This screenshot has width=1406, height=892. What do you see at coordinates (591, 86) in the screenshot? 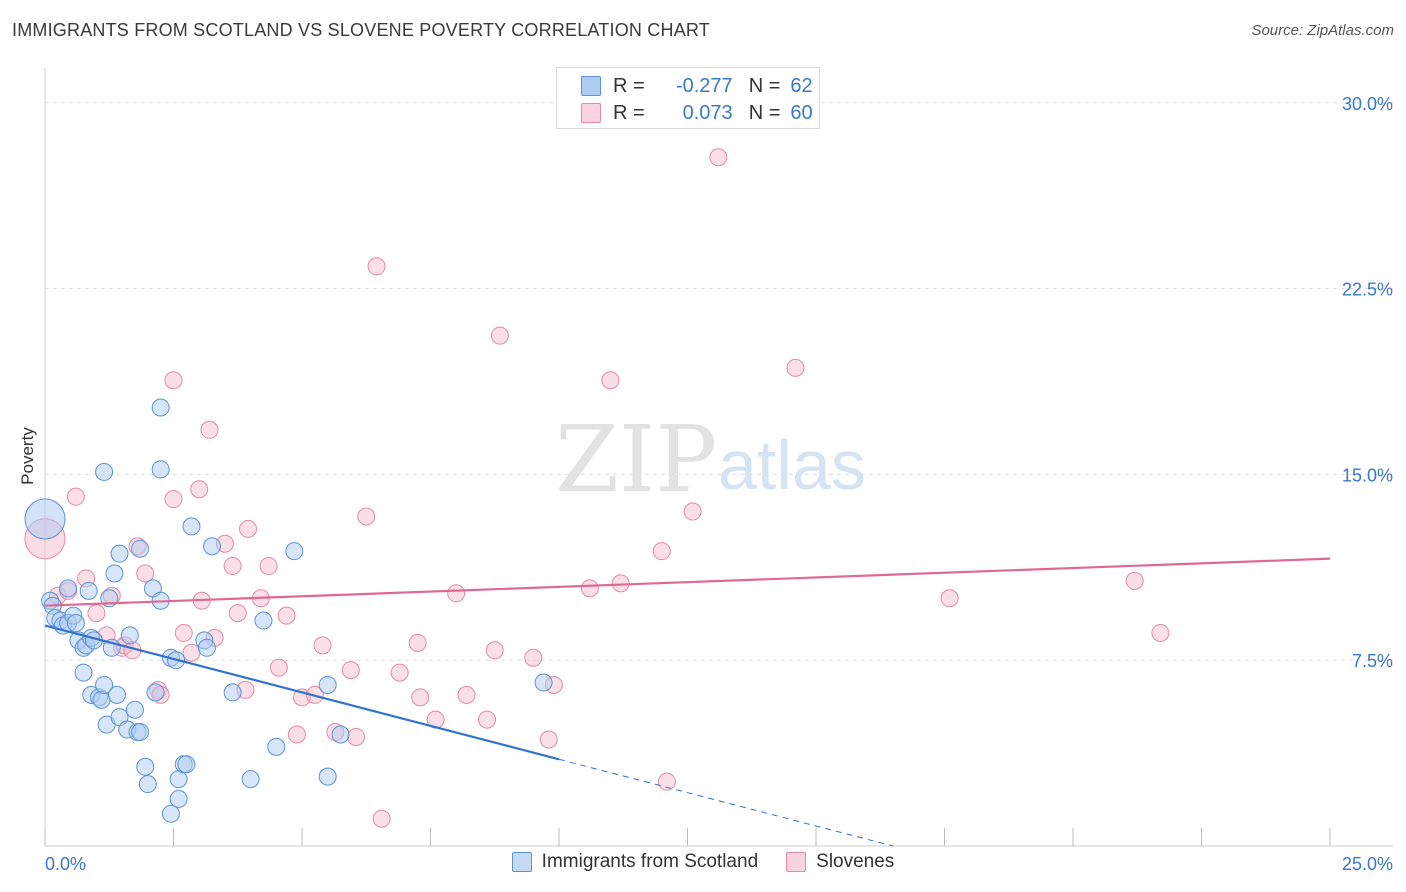
I see `scotland-swatch-icon` at bounding box center [591, 86].